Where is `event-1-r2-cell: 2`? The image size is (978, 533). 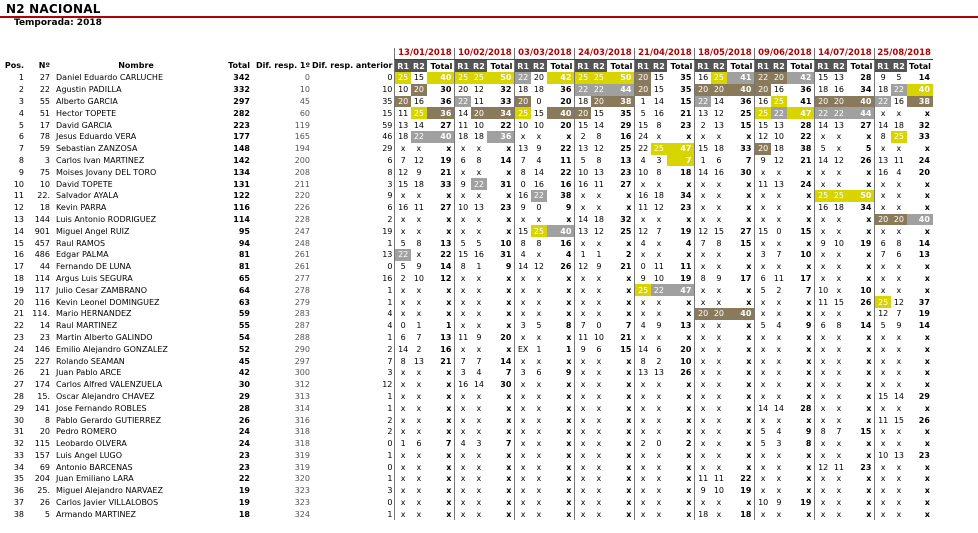 event-1-r2-cell: 2 is located at coordinates (419, 349).